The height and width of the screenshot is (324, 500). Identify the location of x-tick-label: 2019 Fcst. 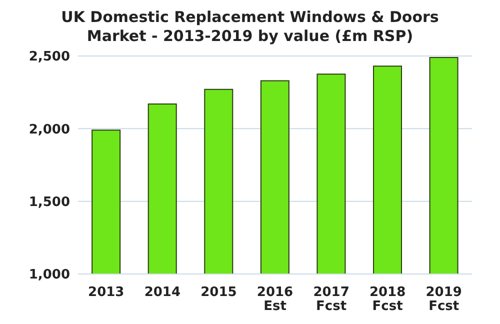
(444, 299).